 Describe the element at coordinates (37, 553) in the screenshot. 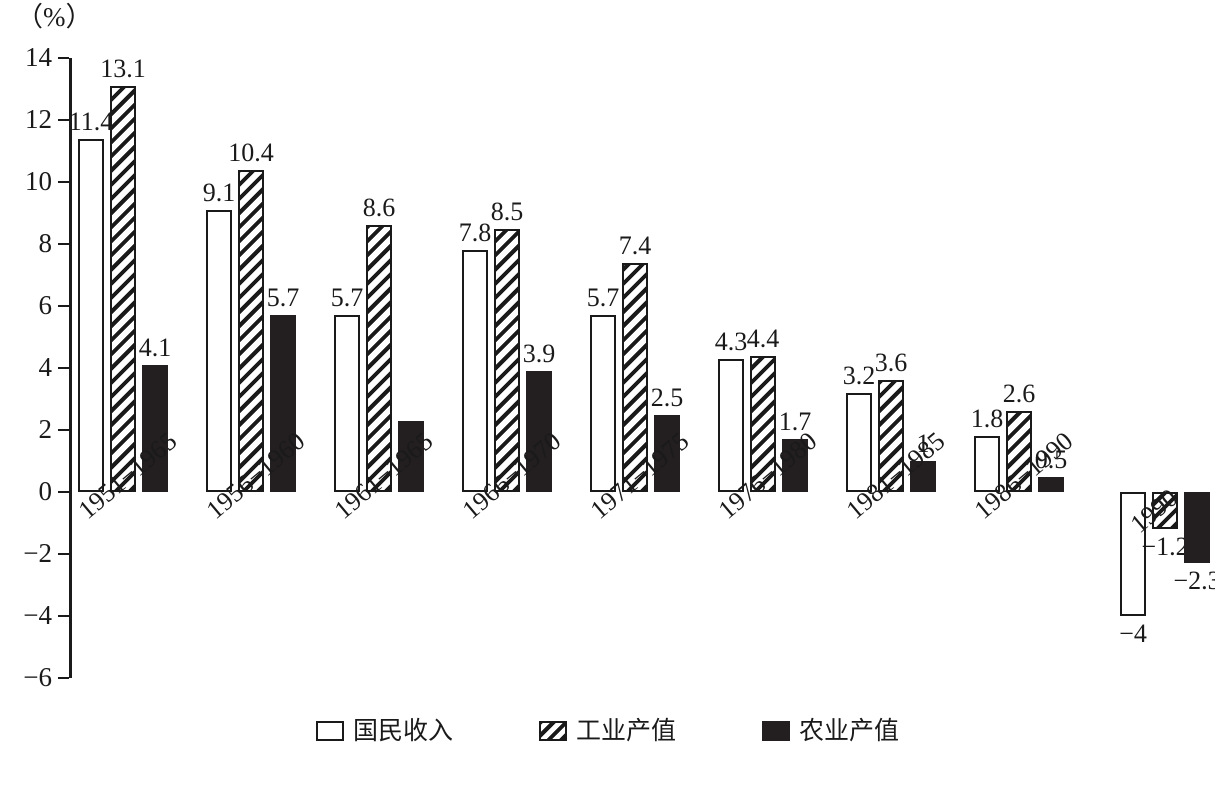

I see `y-tick-label: −2` at that location.